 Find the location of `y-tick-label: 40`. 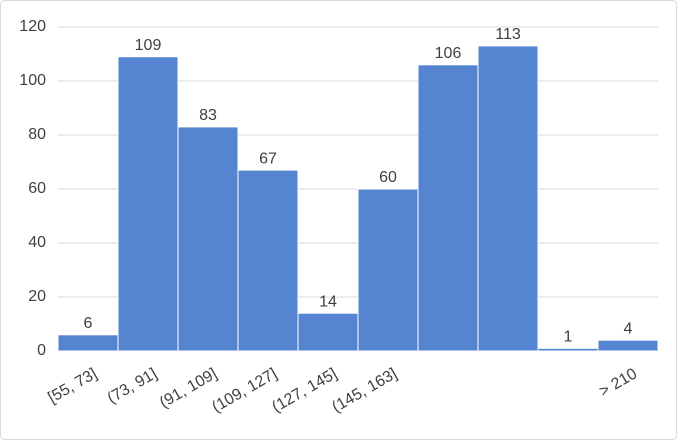

y-tick-label: 40 is located at coordinates (37, 242).